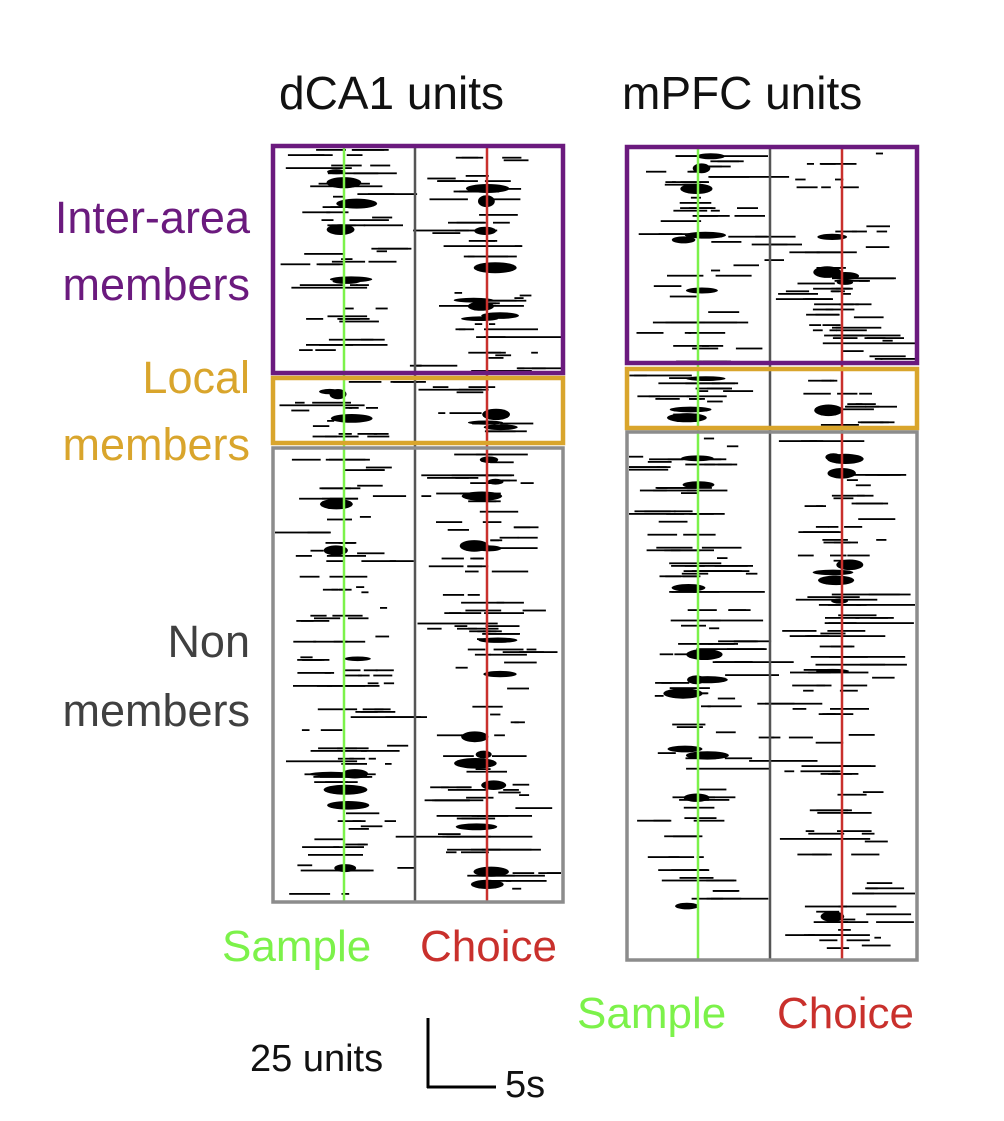  I want to click on dca1-local-box, so click(418, 410).